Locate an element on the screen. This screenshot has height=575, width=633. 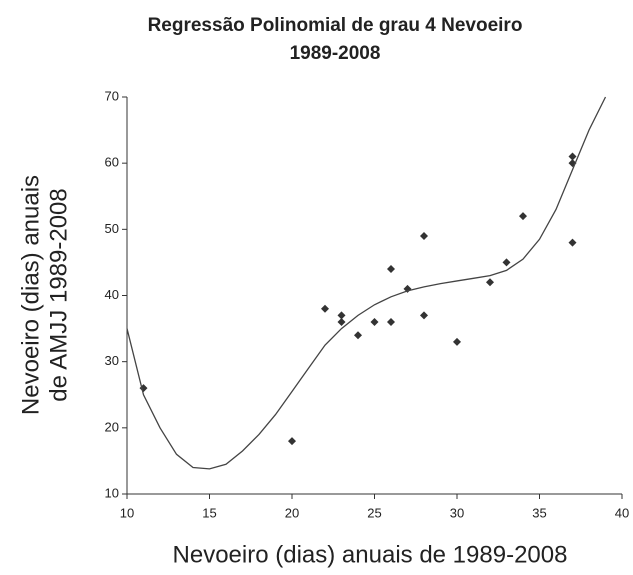
y-tick-label: 30 is located at coordinates (112, 360).